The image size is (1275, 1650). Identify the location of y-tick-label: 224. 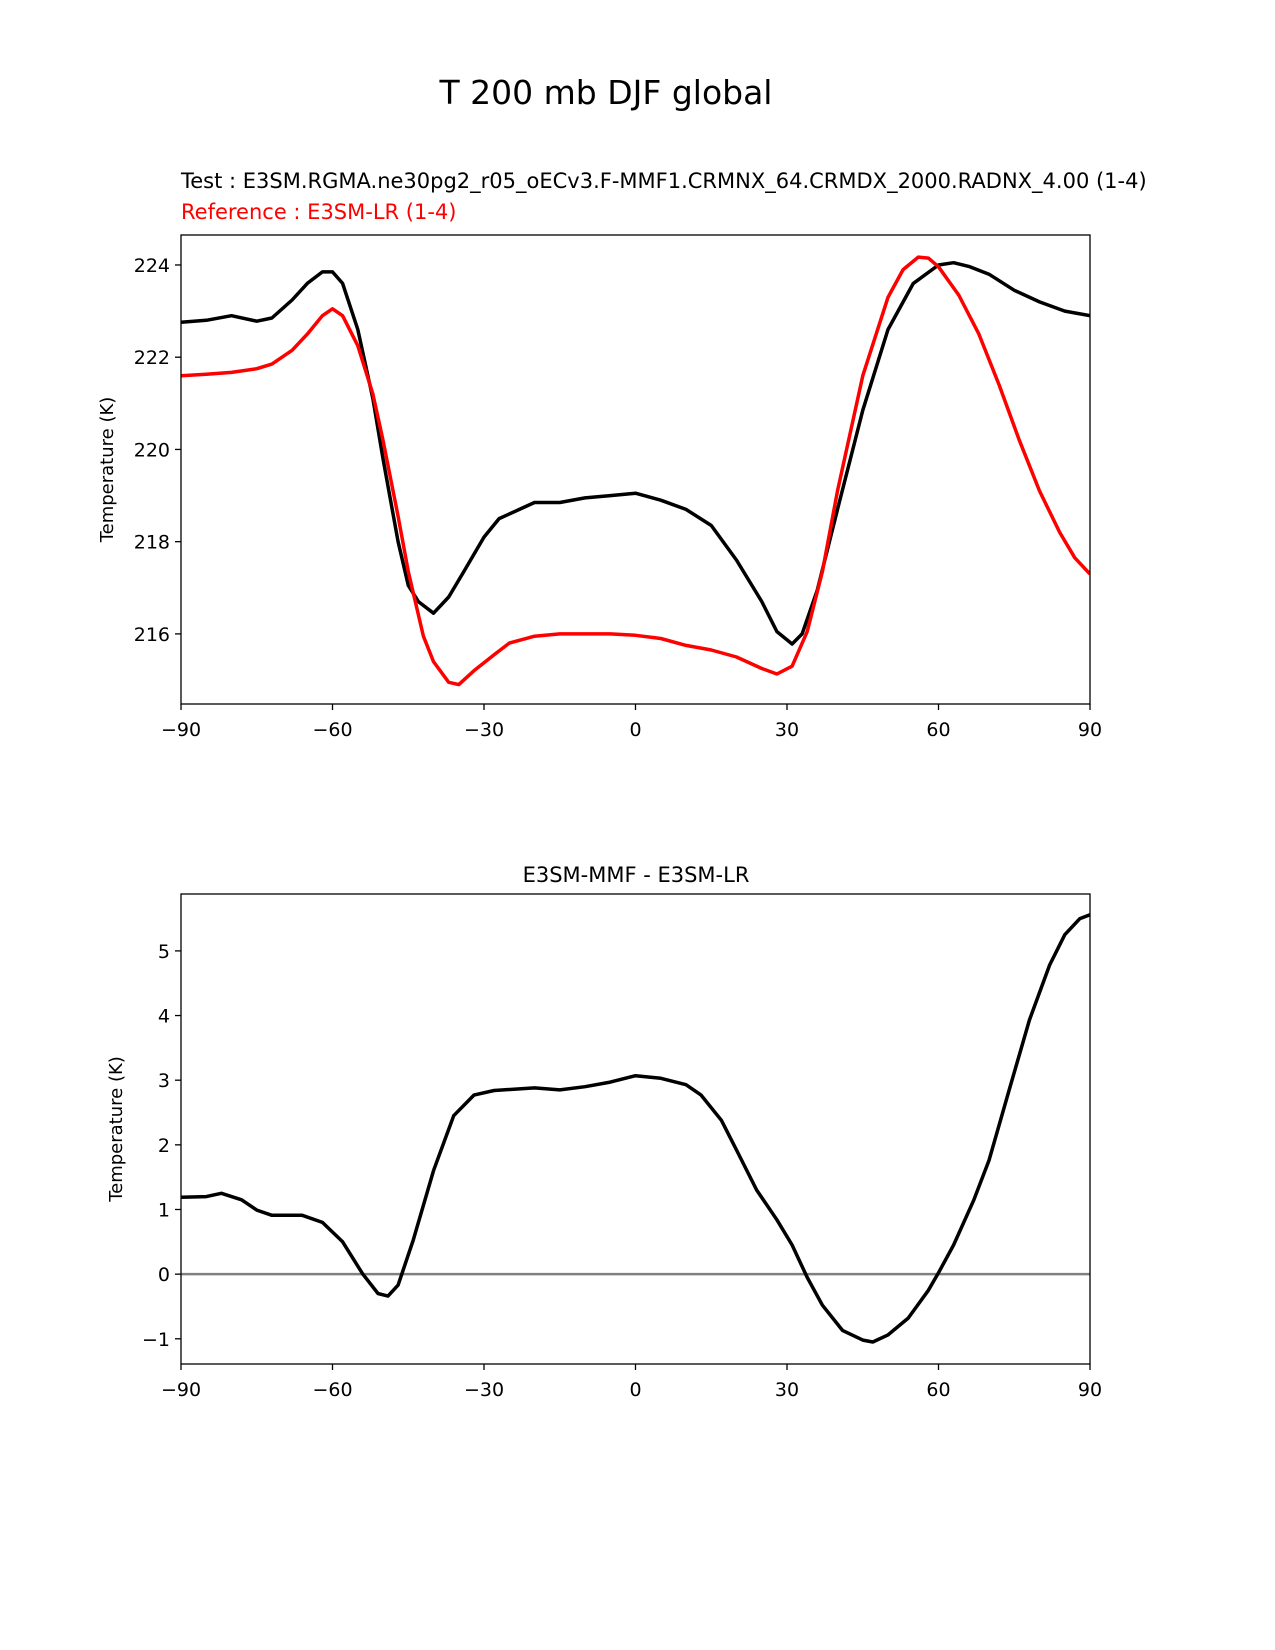
(152, 266).